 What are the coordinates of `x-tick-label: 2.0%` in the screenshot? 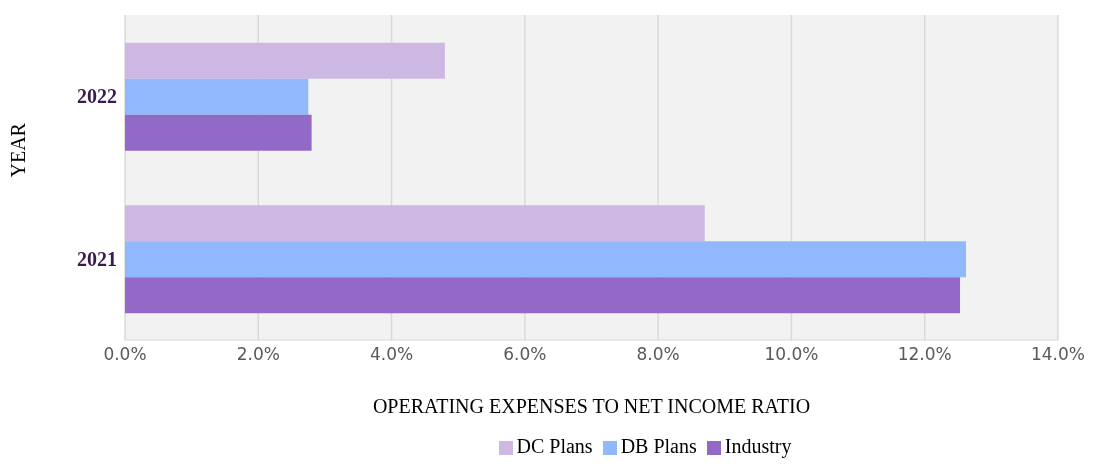 It's located at (258, 354).